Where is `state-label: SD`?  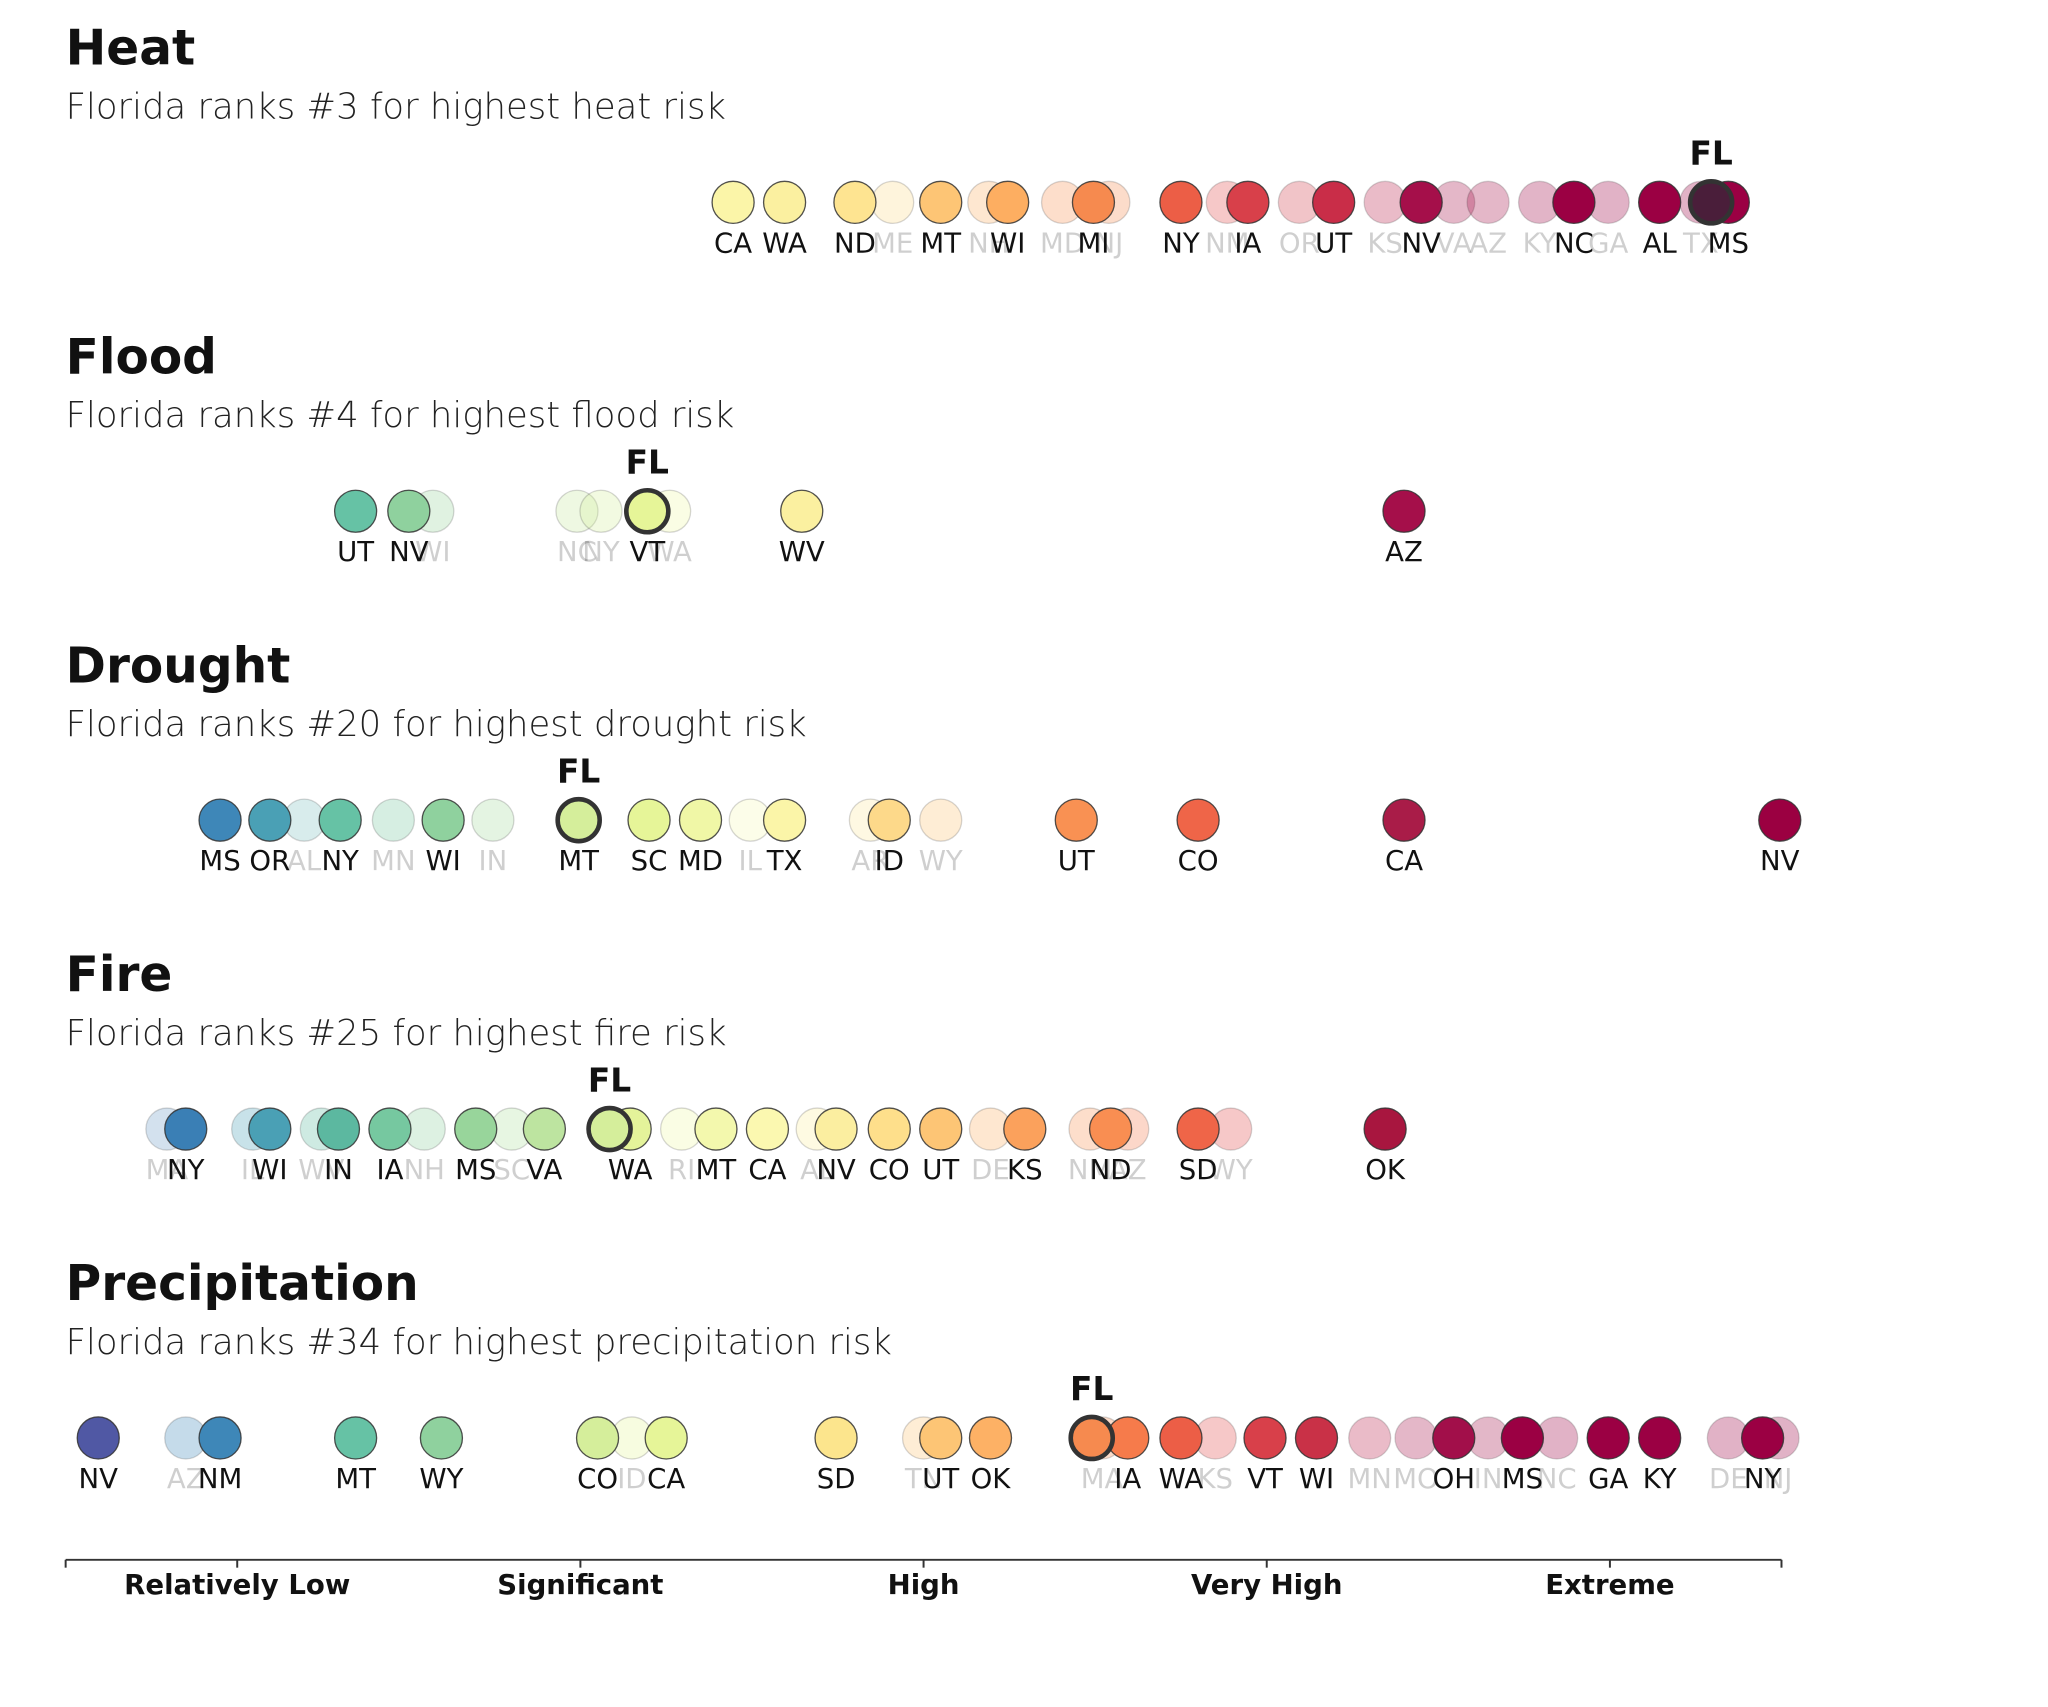
state-label: SD is located at coordinates (836, 1479).